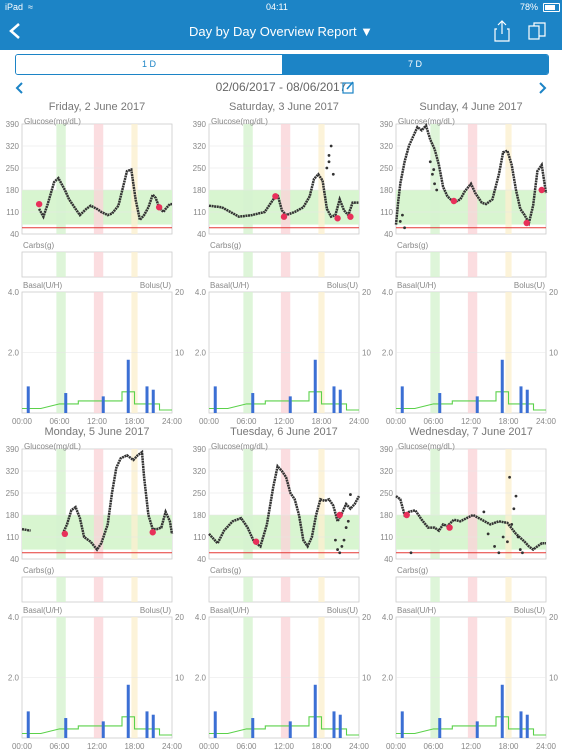 Image resolution: width=562 pixels, height=750 pixels. I want to click on battery-icon, so click(551, 7).